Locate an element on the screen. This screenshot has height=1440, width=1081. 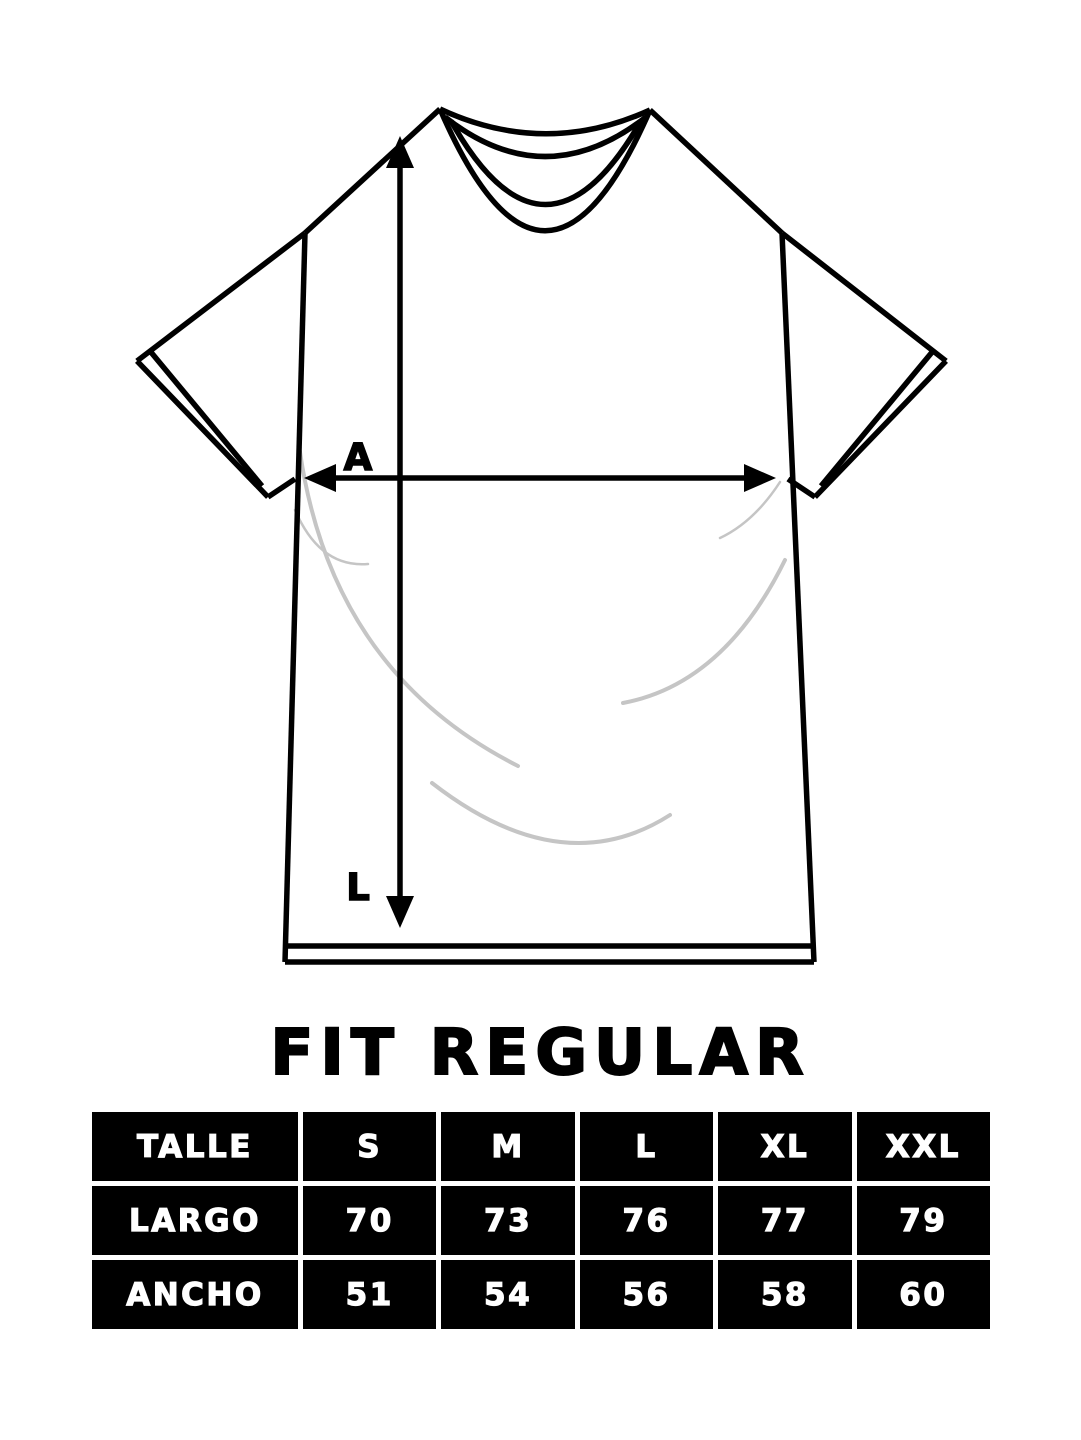
size-col-header: M is located at coordinates (508, 1146).